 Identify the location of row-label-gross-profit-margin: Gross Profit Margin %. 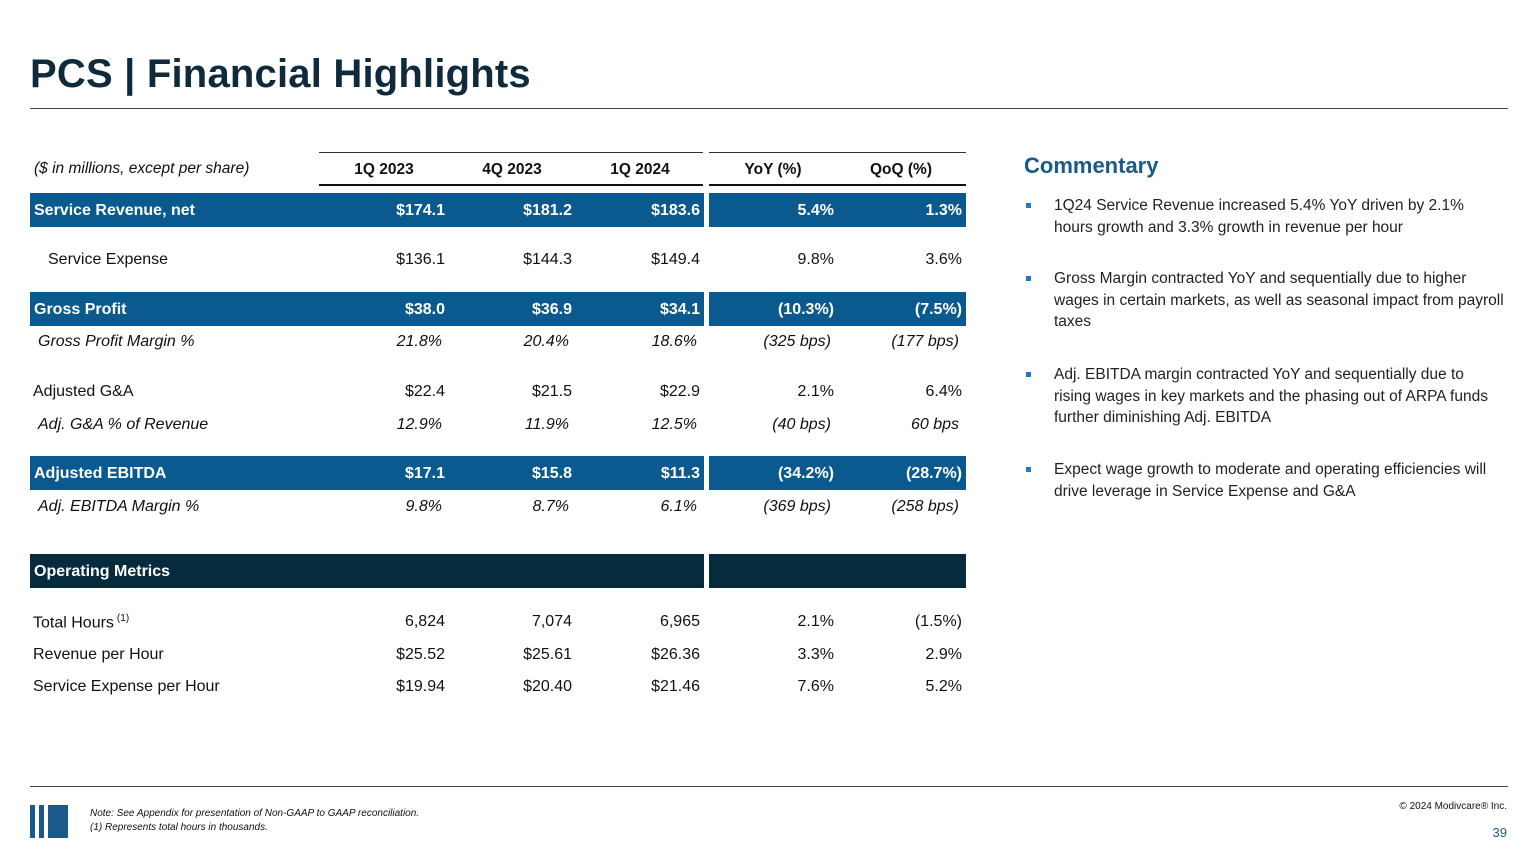
(116, 341).